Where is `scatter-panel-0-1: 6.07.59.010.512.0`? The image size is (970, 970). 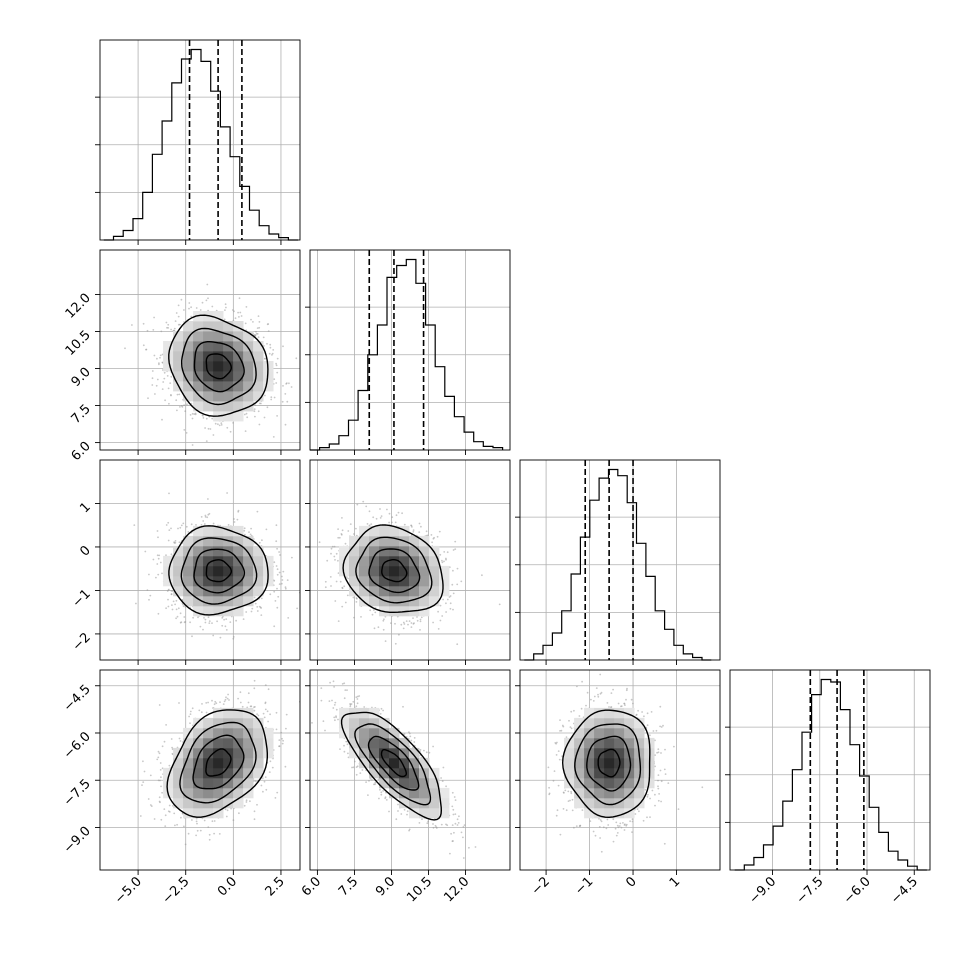 scatter-panel-0-1: 6.07.59.010.512.0 is located at coordinates (182, 356).